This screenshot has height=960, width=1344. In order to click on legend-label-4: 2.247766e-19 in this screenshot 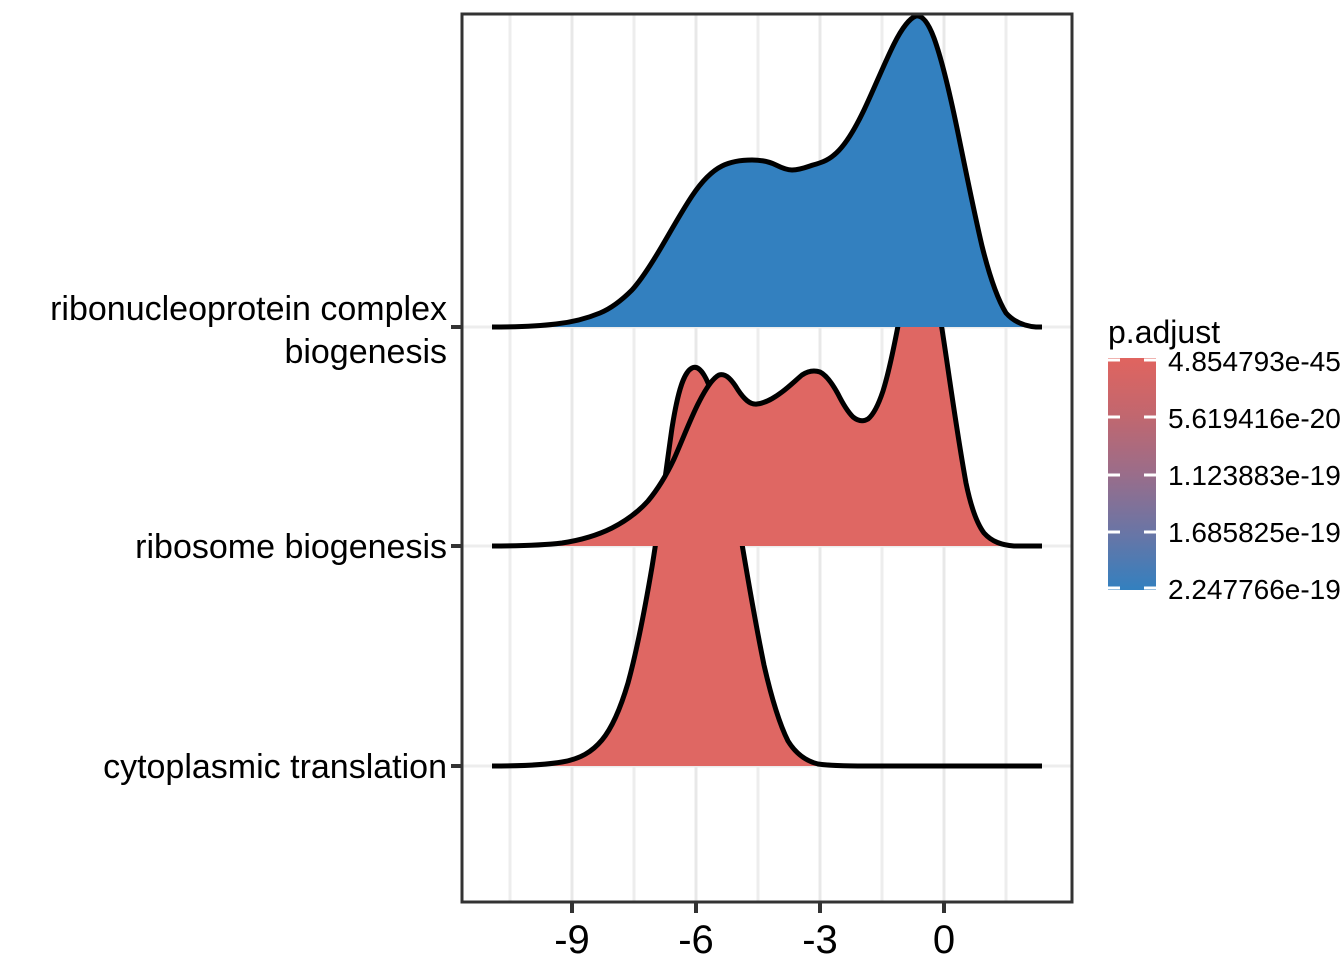, I will do `click(1254, 589)`.